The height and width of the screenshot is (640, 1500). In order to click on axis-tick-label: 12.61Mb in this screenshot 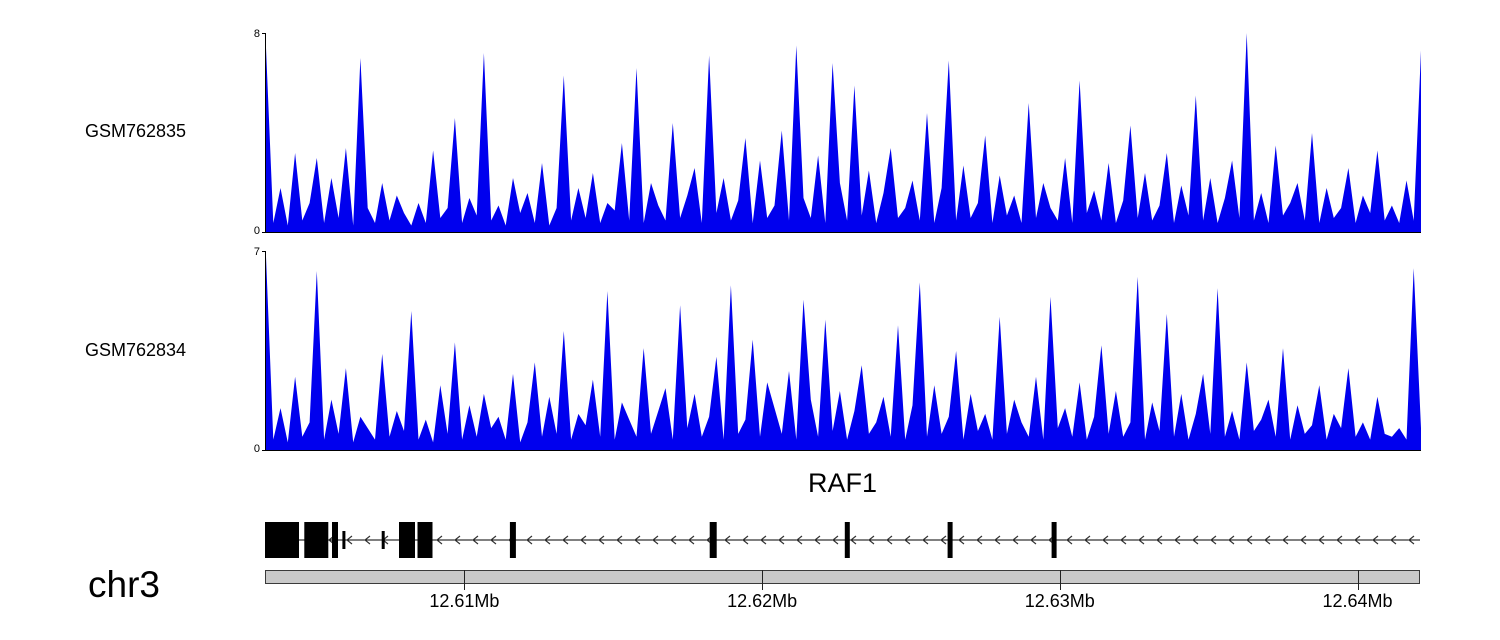, I will do `click(464, 601)`.